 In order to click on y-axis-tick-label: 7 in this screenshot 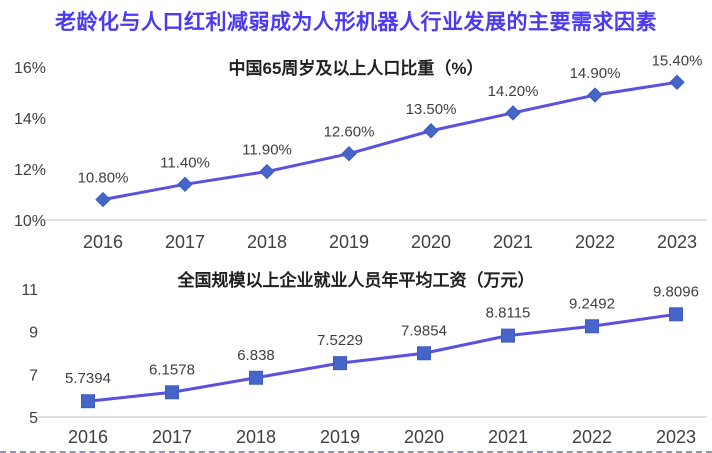, I will do `click(33, 375)`.